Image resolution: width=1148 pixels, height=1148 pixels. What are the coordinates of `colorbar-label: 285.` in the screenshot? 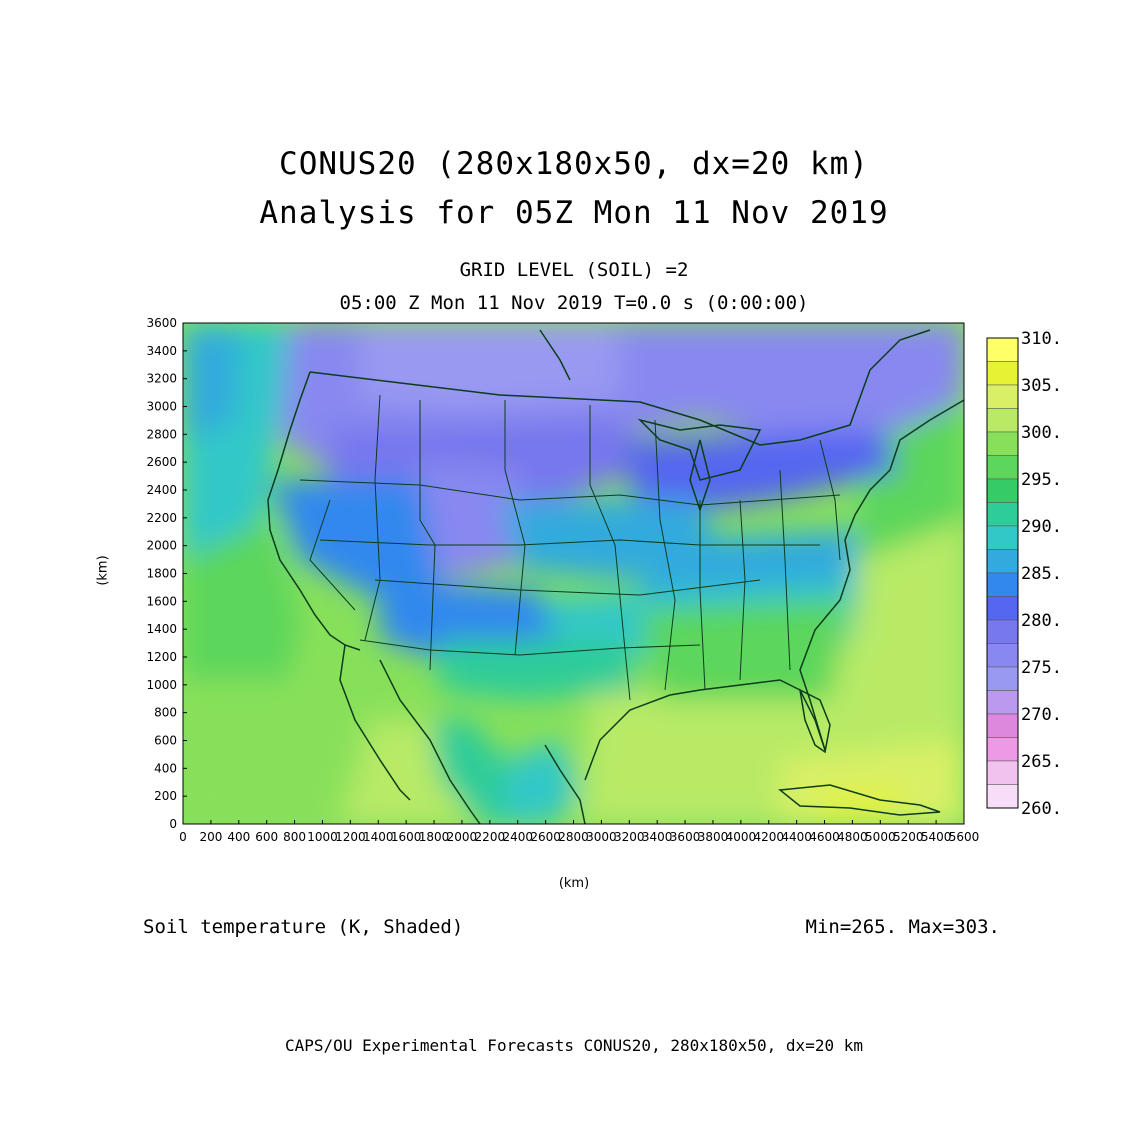 It's located at (1041, 574).